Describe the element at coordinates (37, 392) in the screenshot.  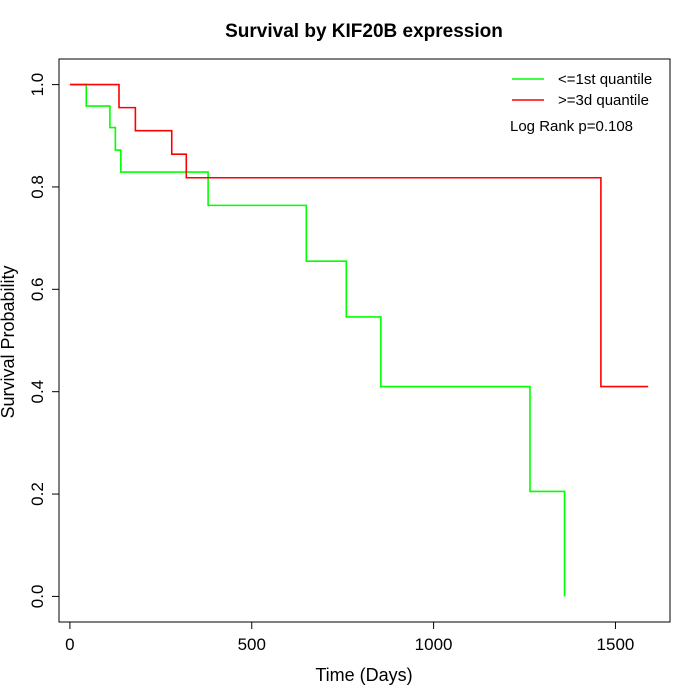
I see `y-tick-label: 0.4` at that location.